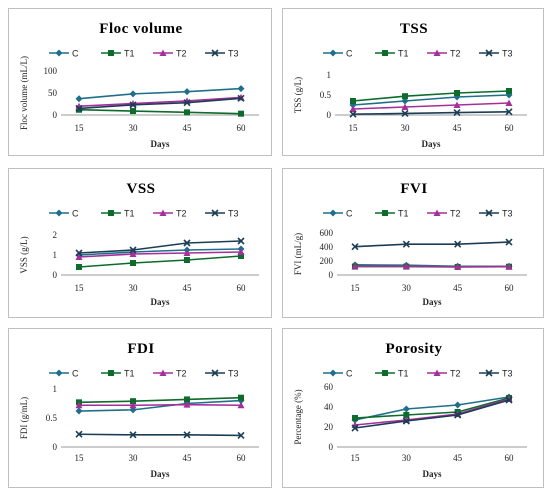 The width and height of the screenshot is (550, 496). What do you see at coordinates (327, 247) in the screenshot?
I see `y-tick-label: 400` at bounding box center [327, 247].